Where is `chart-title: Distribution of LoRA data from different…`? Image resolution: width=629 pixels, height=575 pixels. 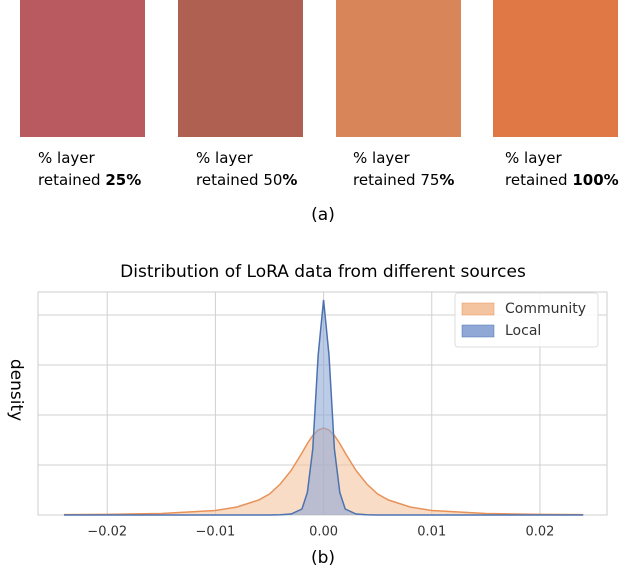
chart-title: Distribution of LoRA data from different… is located at coordinates (323, 272).